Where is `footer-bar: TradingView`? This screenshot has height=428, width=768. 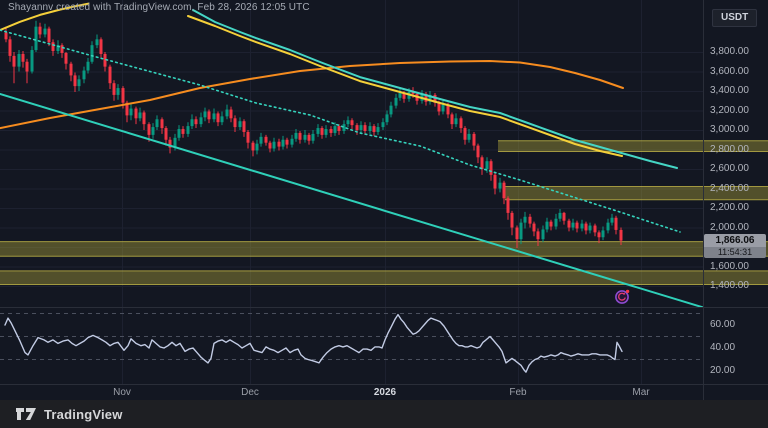 footer-bar: TradingView is located at coordinates (384, 414).